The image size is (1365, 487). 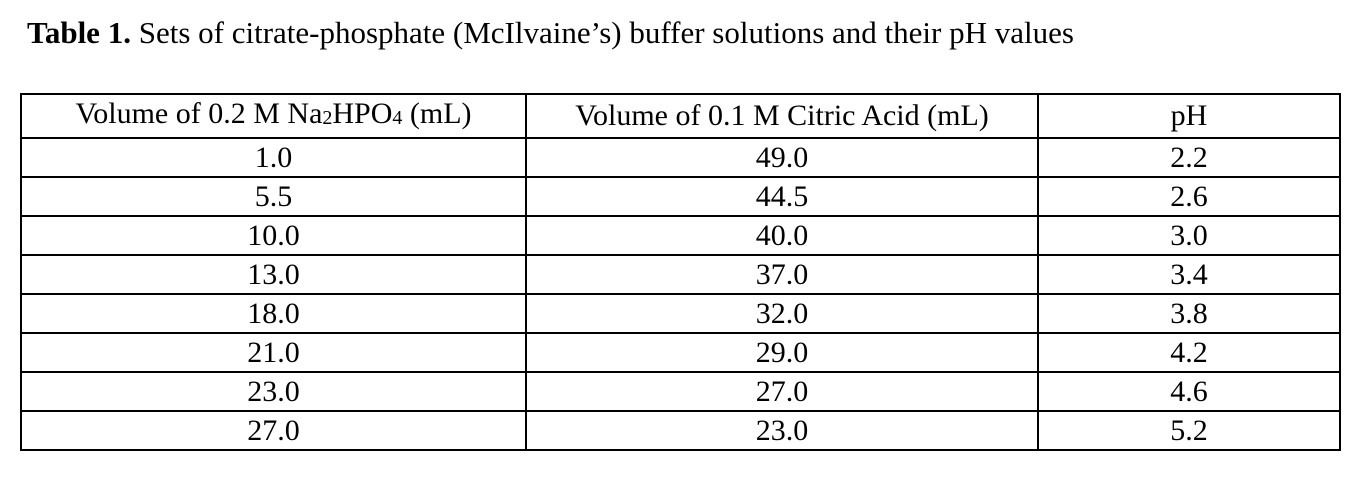 I want to click on cell-citric-acid: 32.0, so click(x=782, y=313).